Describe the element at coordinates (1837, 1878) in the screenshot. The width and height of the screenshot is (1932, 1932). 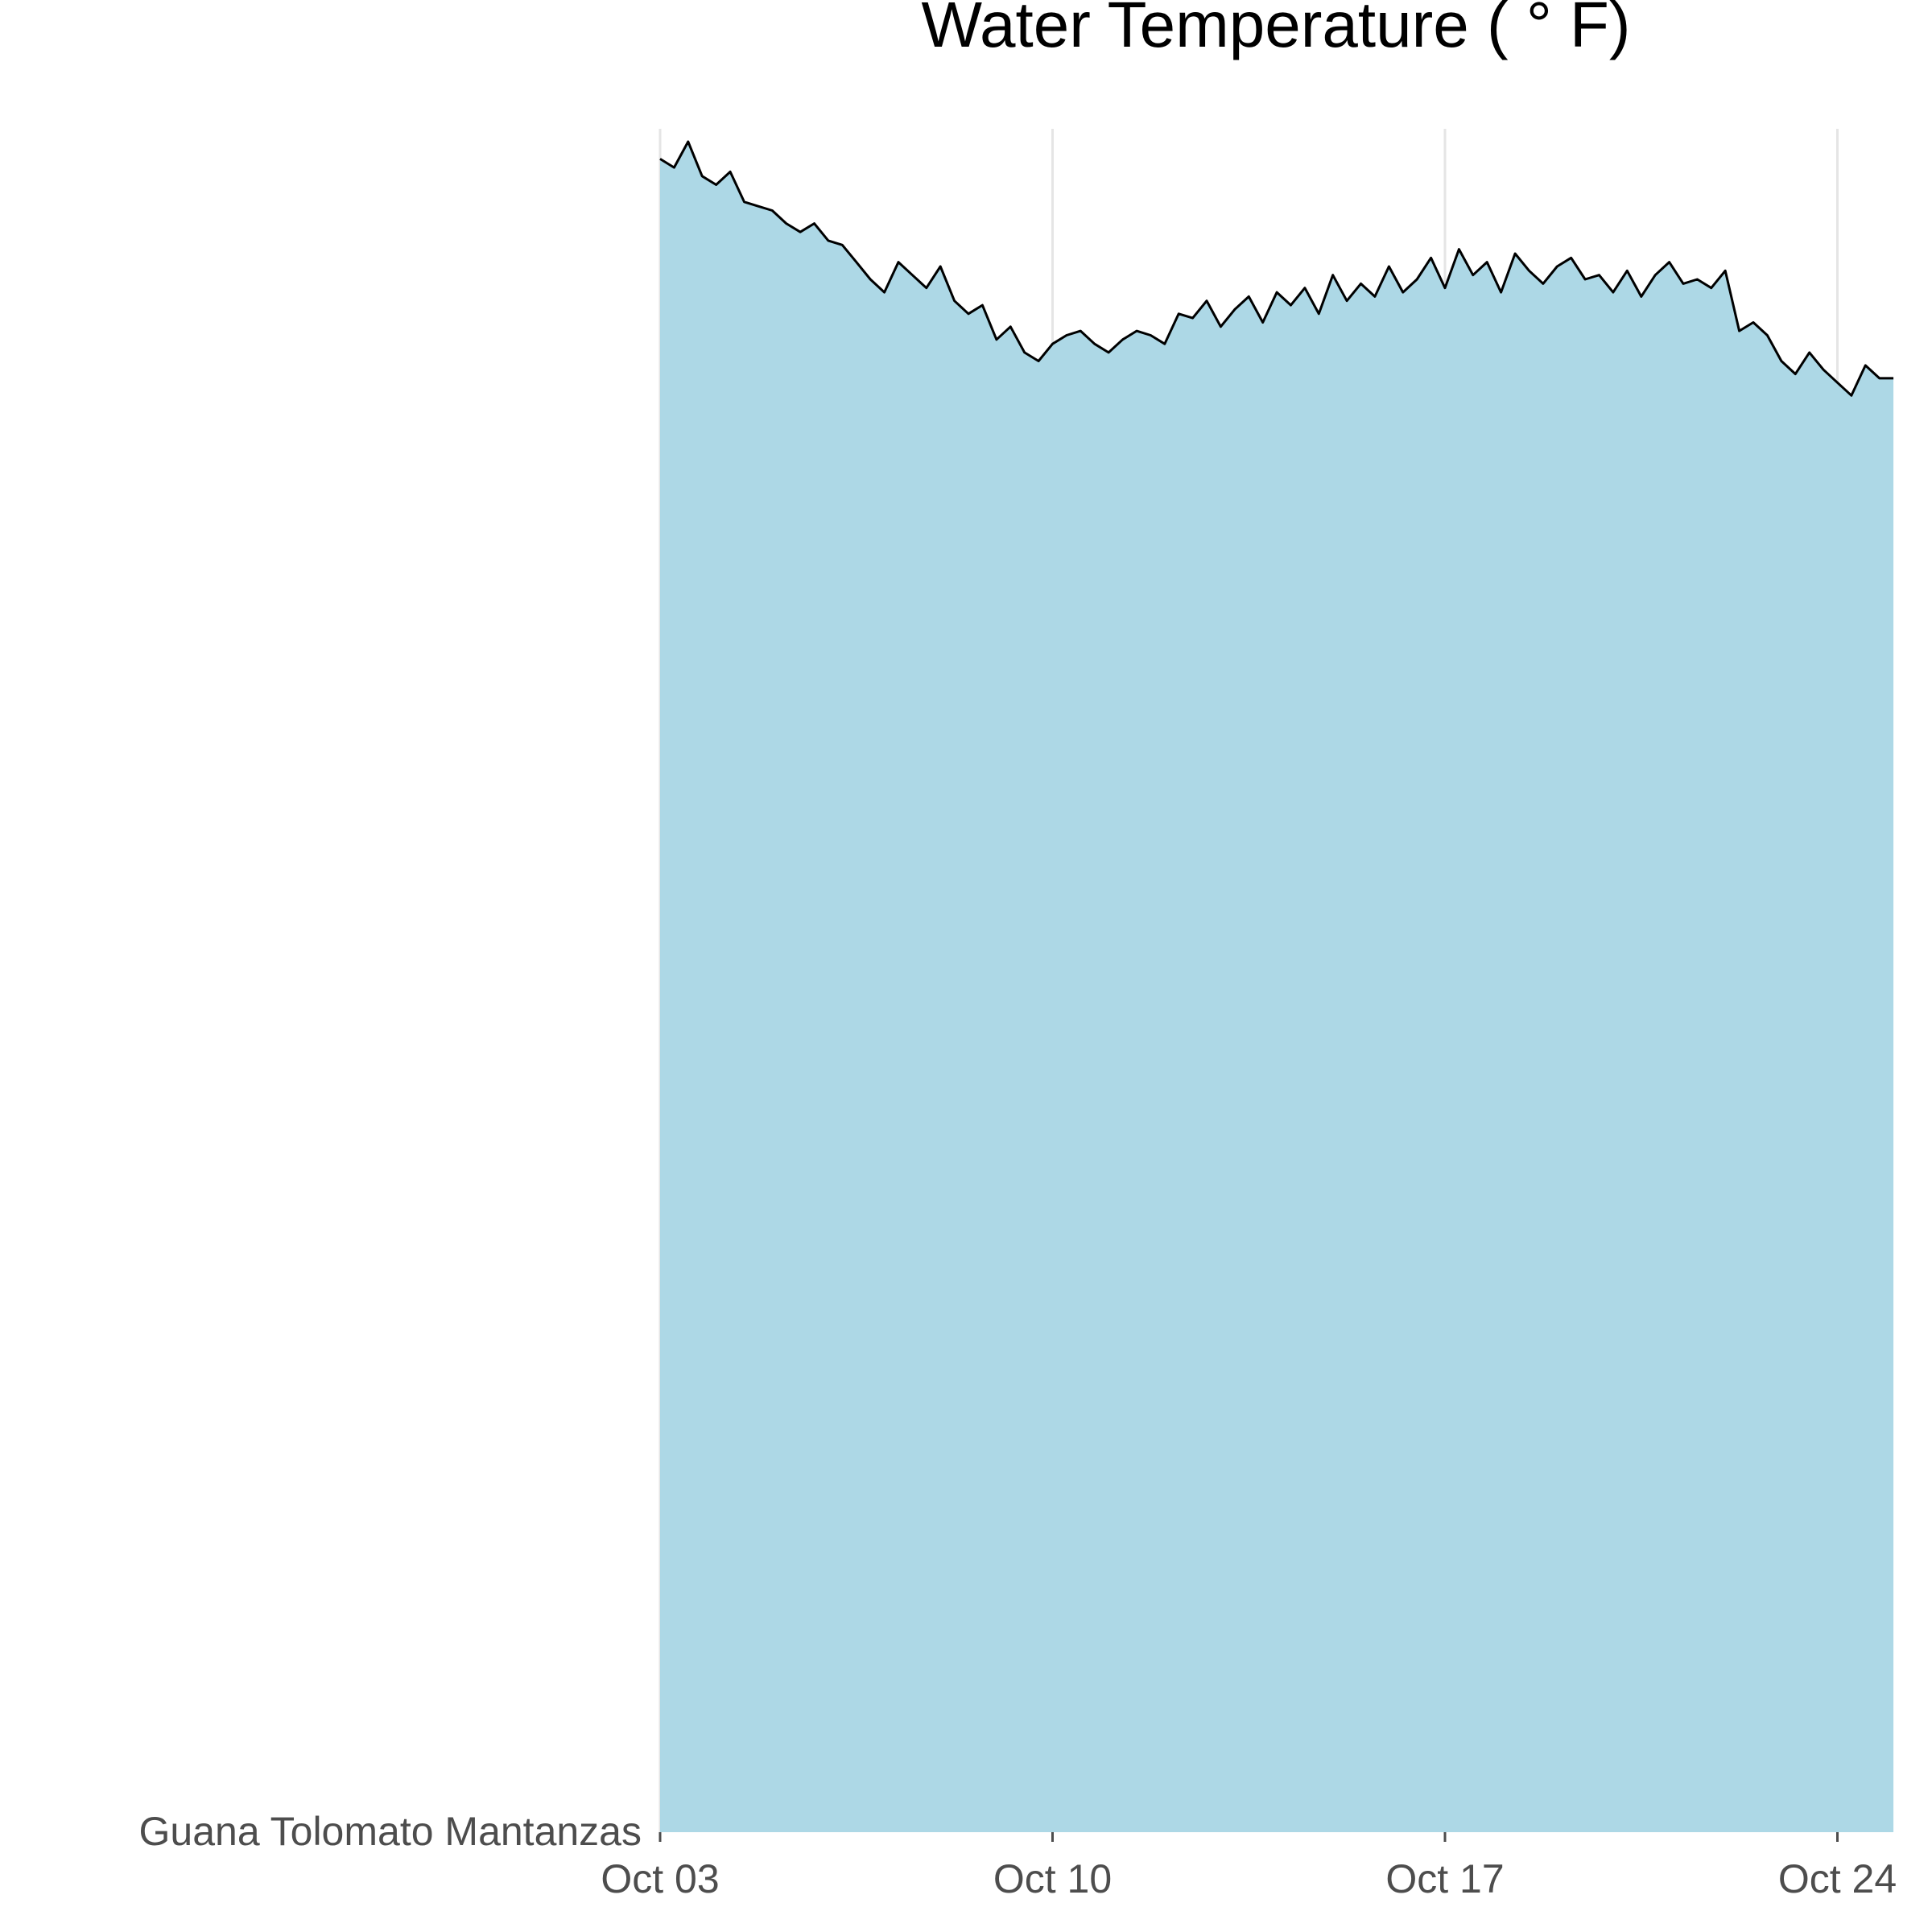
I see `x-tick-label: Oct 24` at that location.